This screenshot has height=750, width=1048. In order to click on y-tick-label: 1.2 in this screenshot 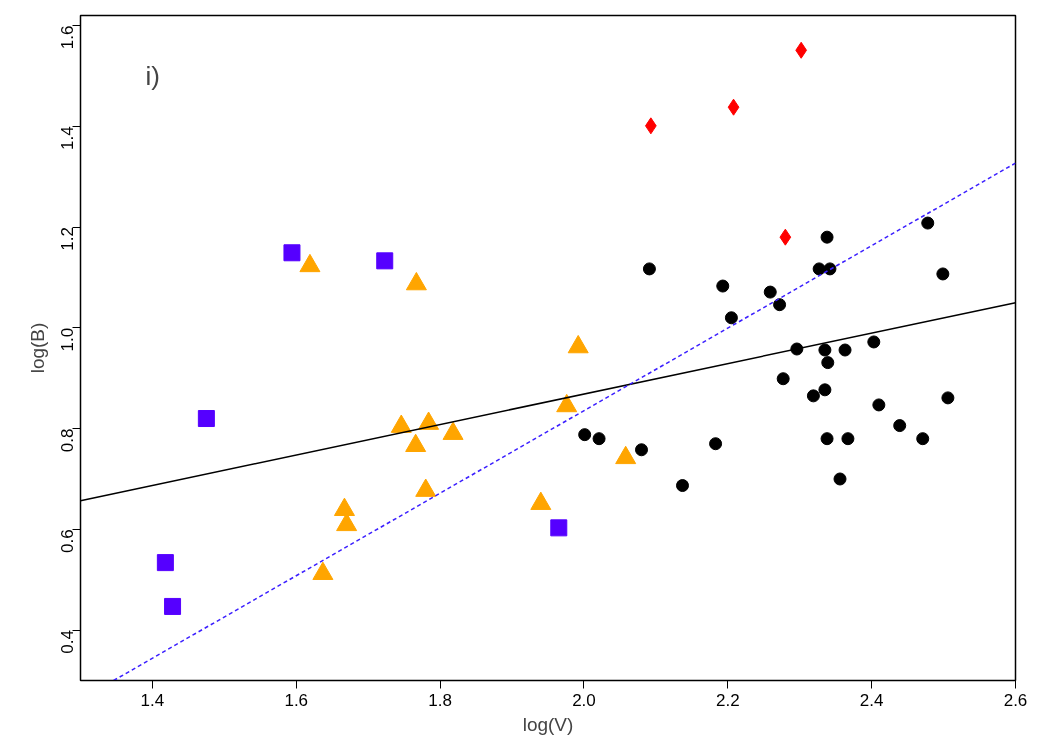, I will do `click(68, 239)`.